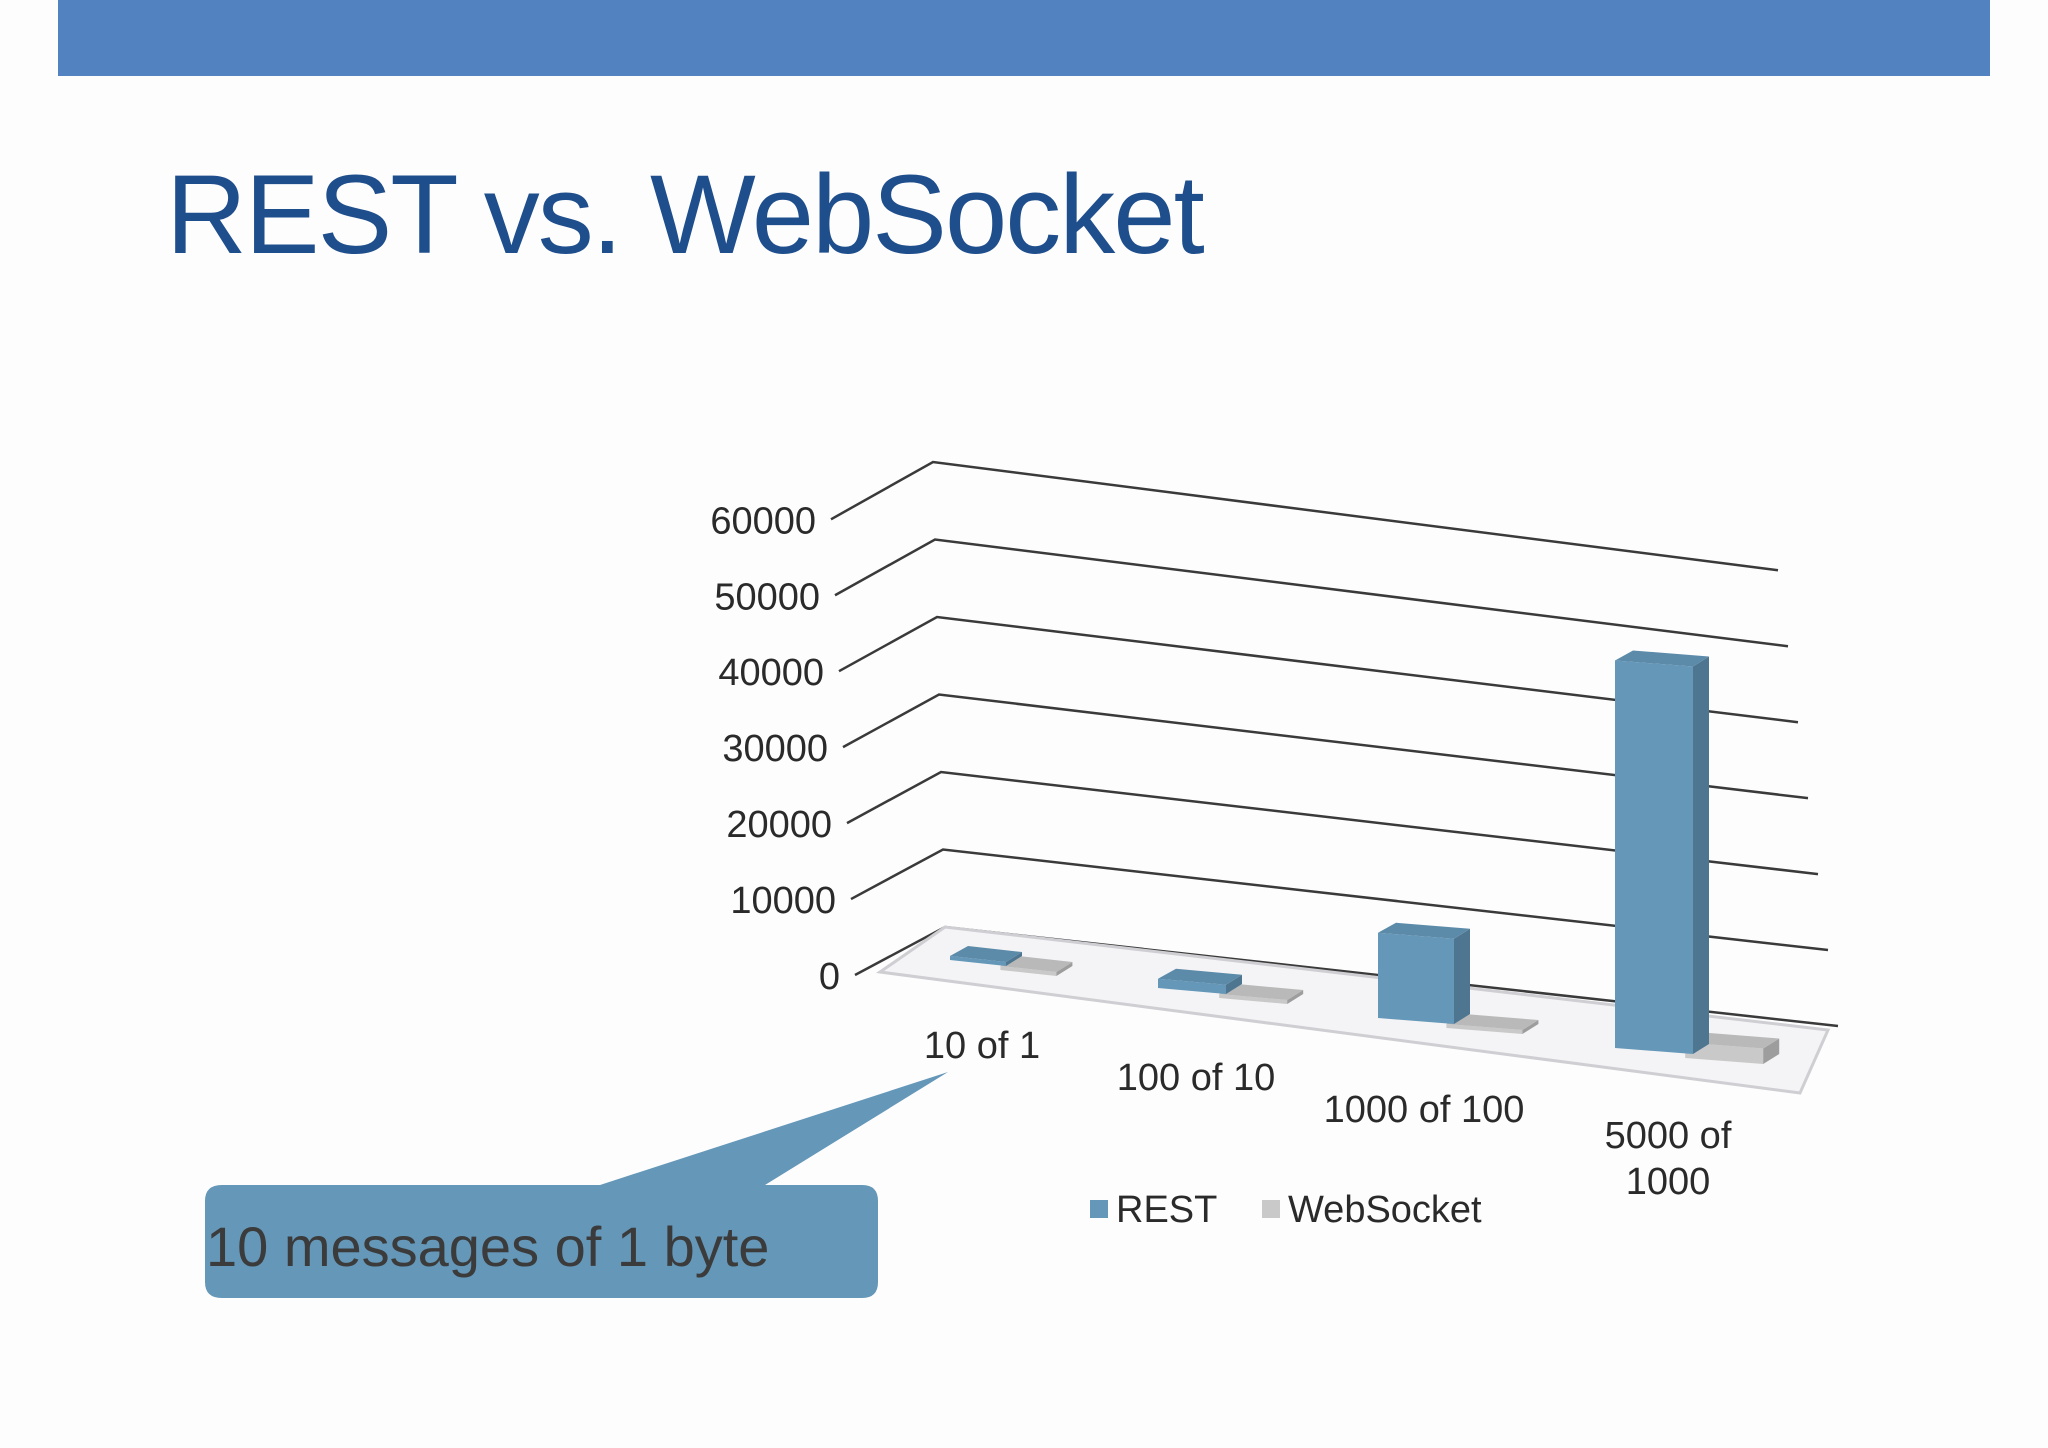  Describe the element at coordinates (763, 521) in the screenshot. I see `y-tick-label: 60000` at that location.